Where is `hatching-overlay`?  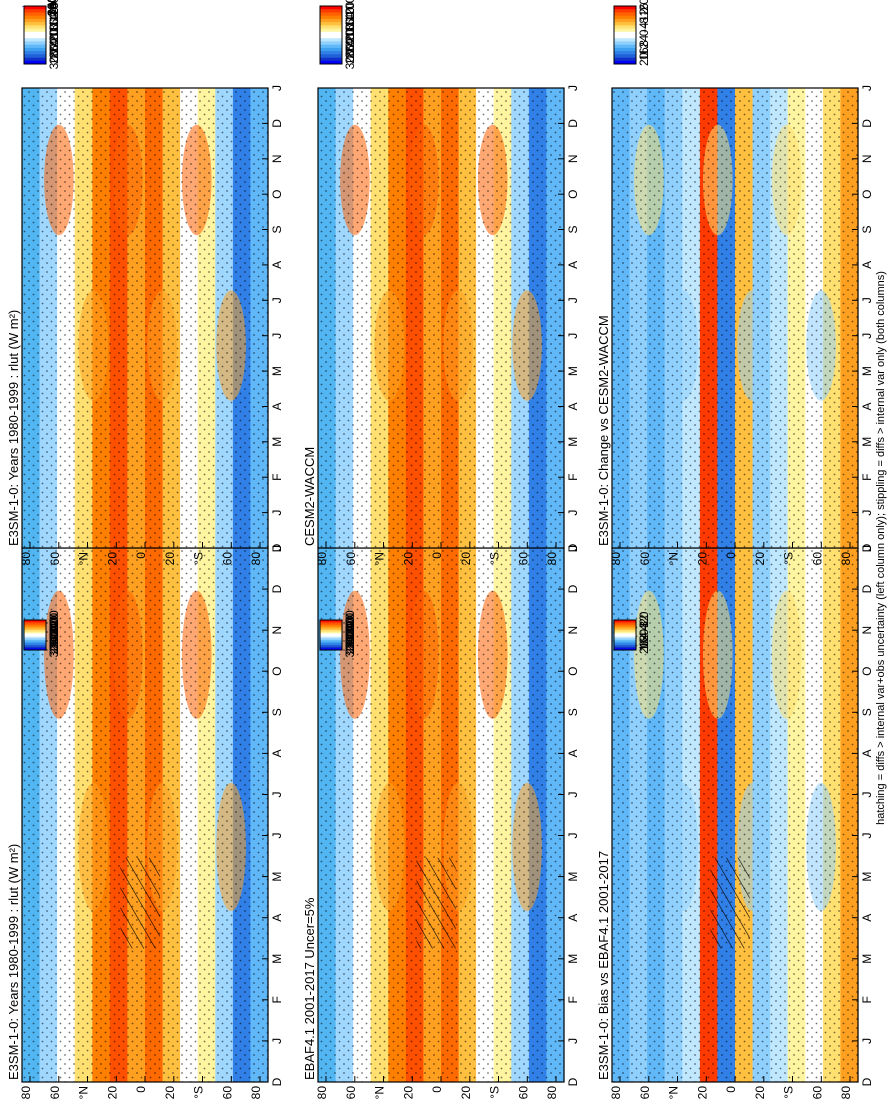
hatching-overlay is located at coordinates (730, 903).